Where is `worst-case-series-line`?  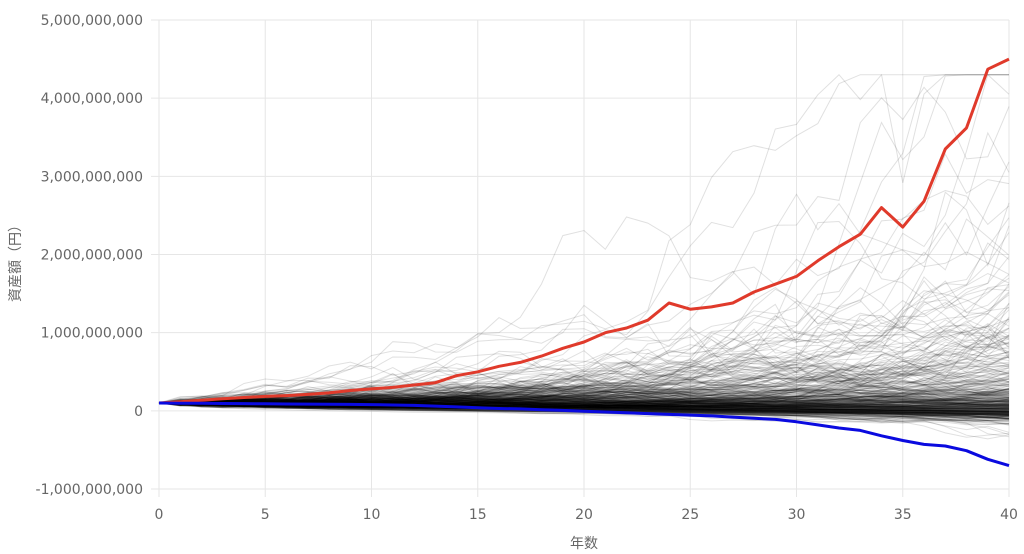
worst-case-series-line is located at coordinates (584, 434).